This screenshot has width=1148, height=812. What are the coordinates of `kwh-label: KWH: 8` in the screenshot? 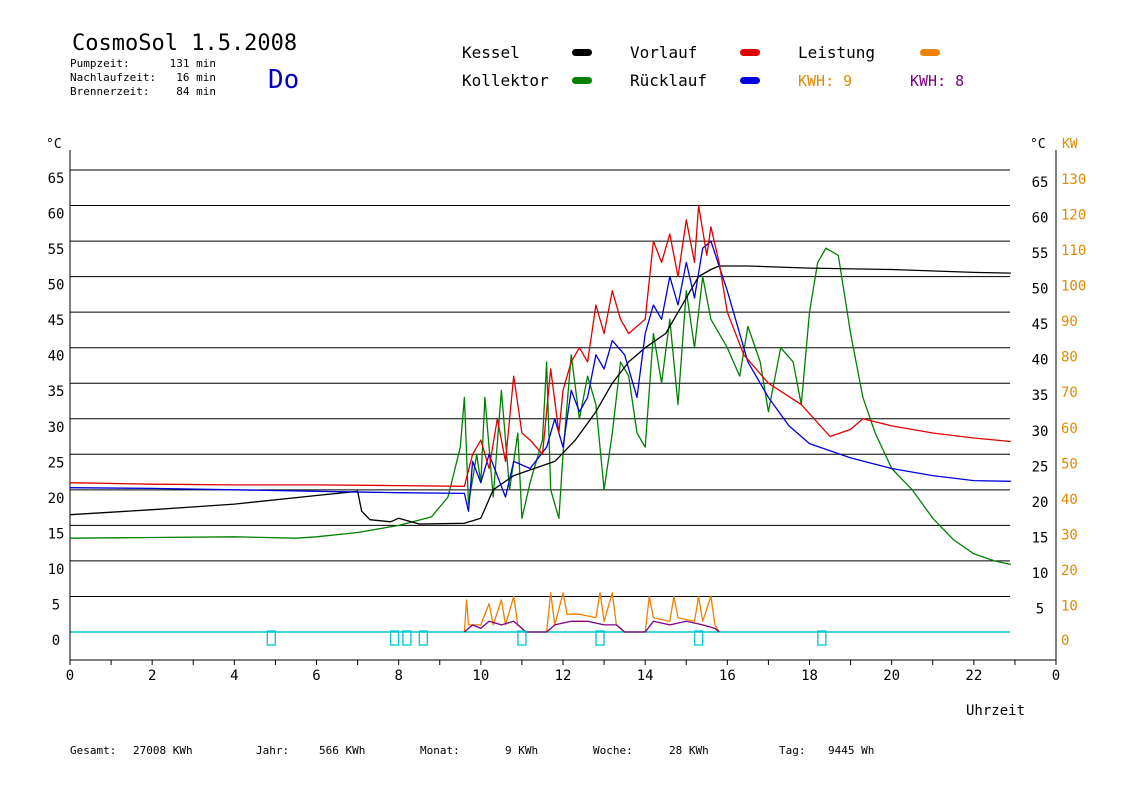 It's located at (937, 81).